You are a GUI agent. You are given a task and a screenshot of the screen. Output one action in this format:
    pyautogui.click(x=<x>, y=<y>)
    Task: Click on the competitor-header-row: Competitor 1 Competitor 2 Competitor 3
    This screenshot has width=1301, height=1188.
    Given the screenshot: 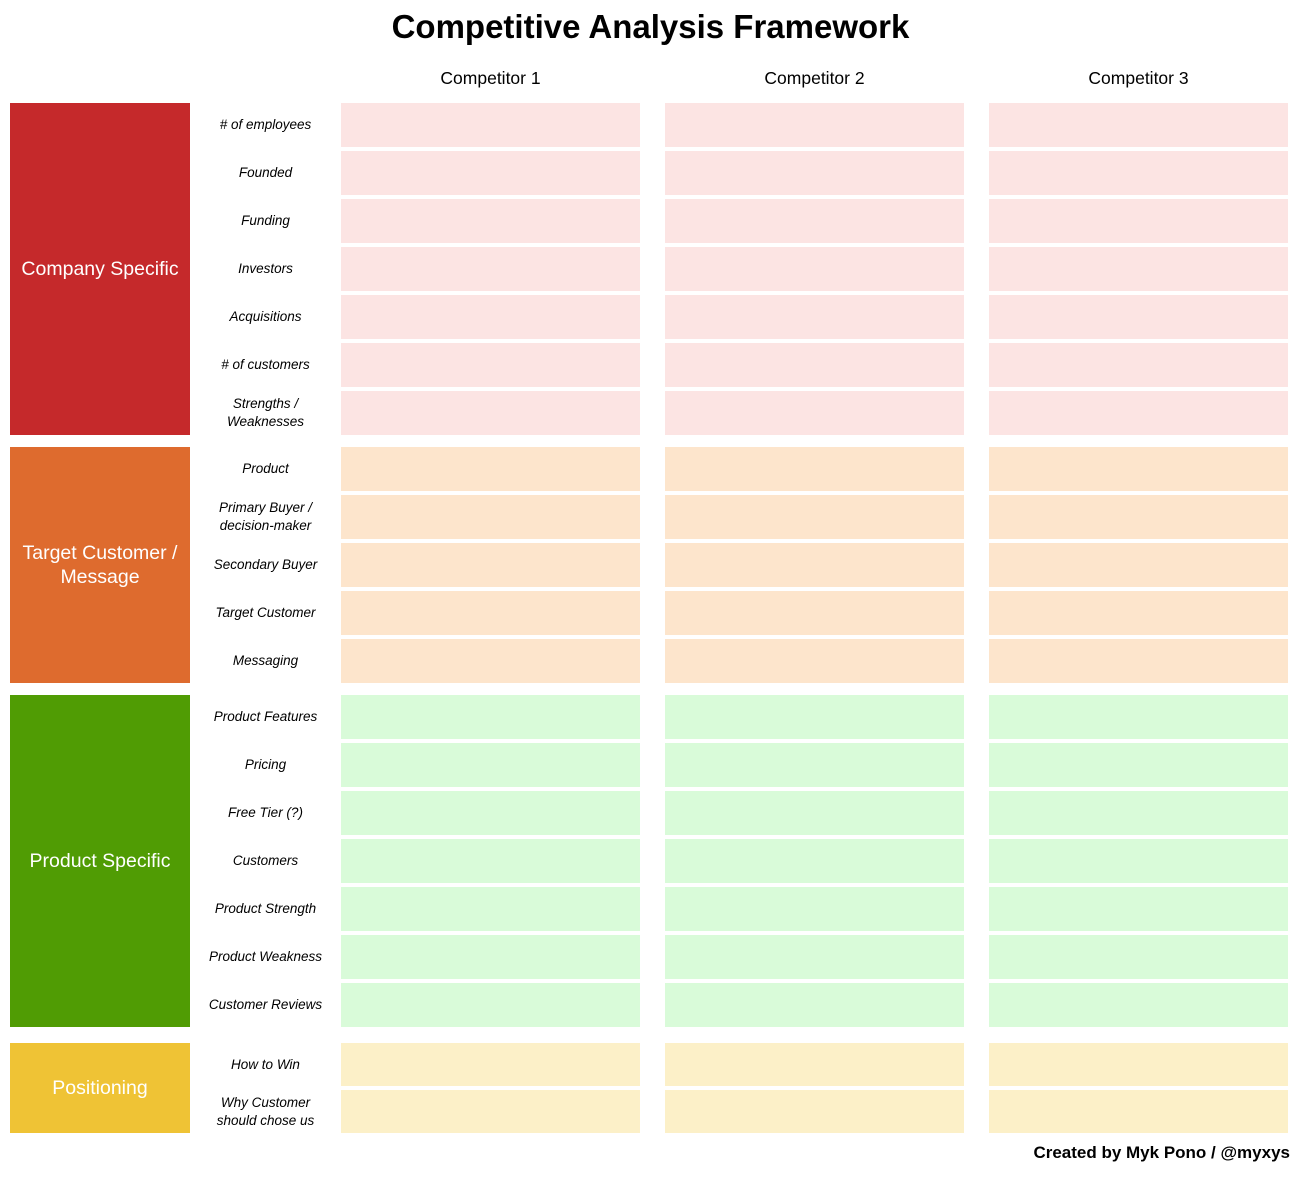 What is the action you would take?
    pyautogui.click(x=821, y=78)
    